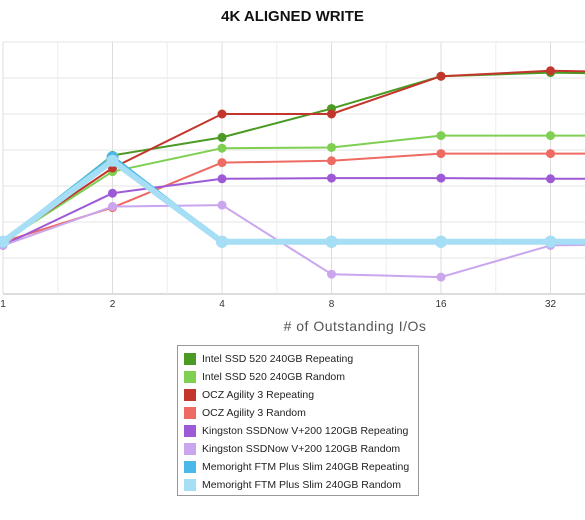 This screenshot has width=585, height=520. What do you see at coordinates (332, 304) in the screenshot?
I see `x-tick-label: 8` at bounding box center [332, 304].